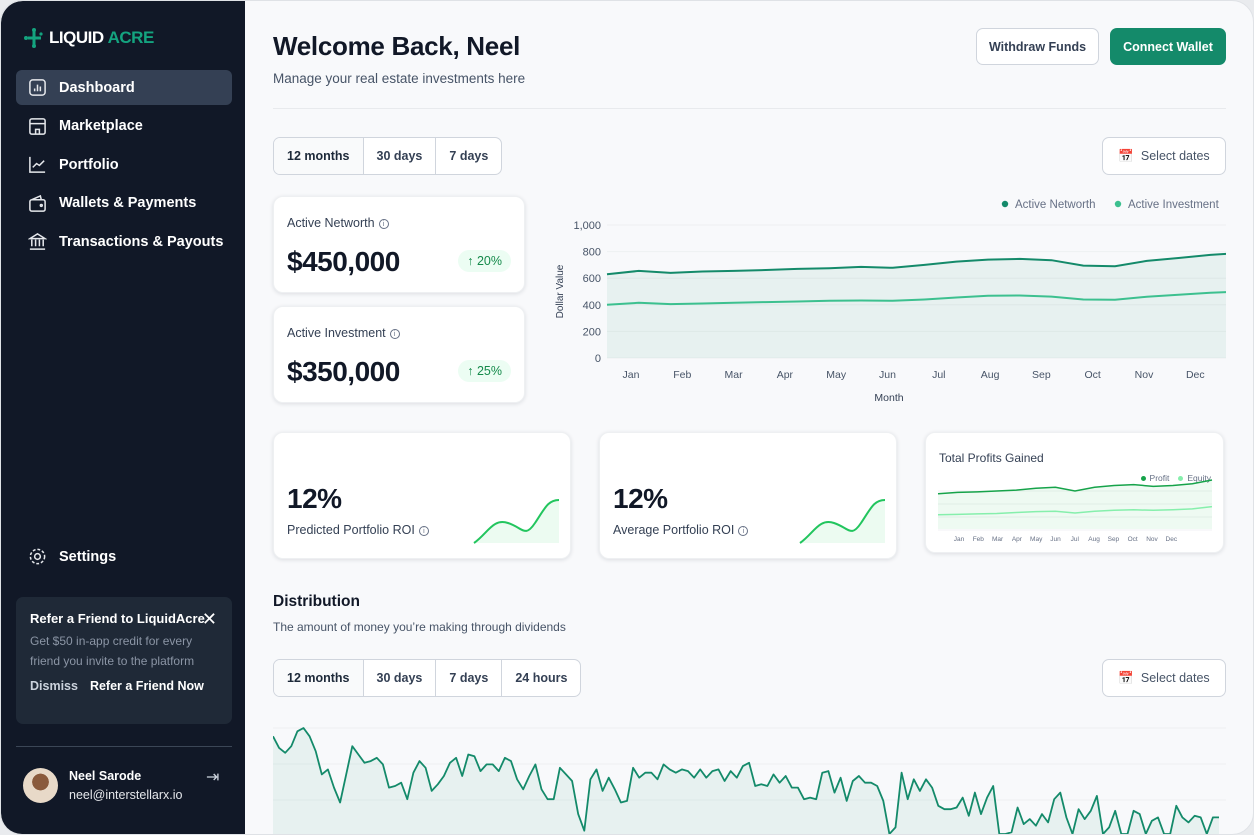 The width and height of the screenshot is (1254, 835). I want to click on x-axis-label: Month, so click(888, 398).